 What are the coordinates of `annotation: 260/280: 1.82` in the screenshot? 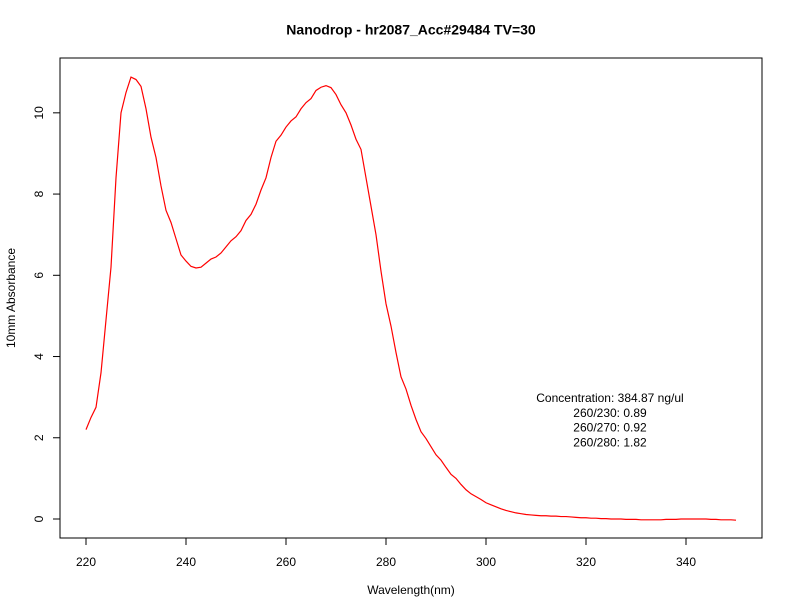 It's located at (610, 442).